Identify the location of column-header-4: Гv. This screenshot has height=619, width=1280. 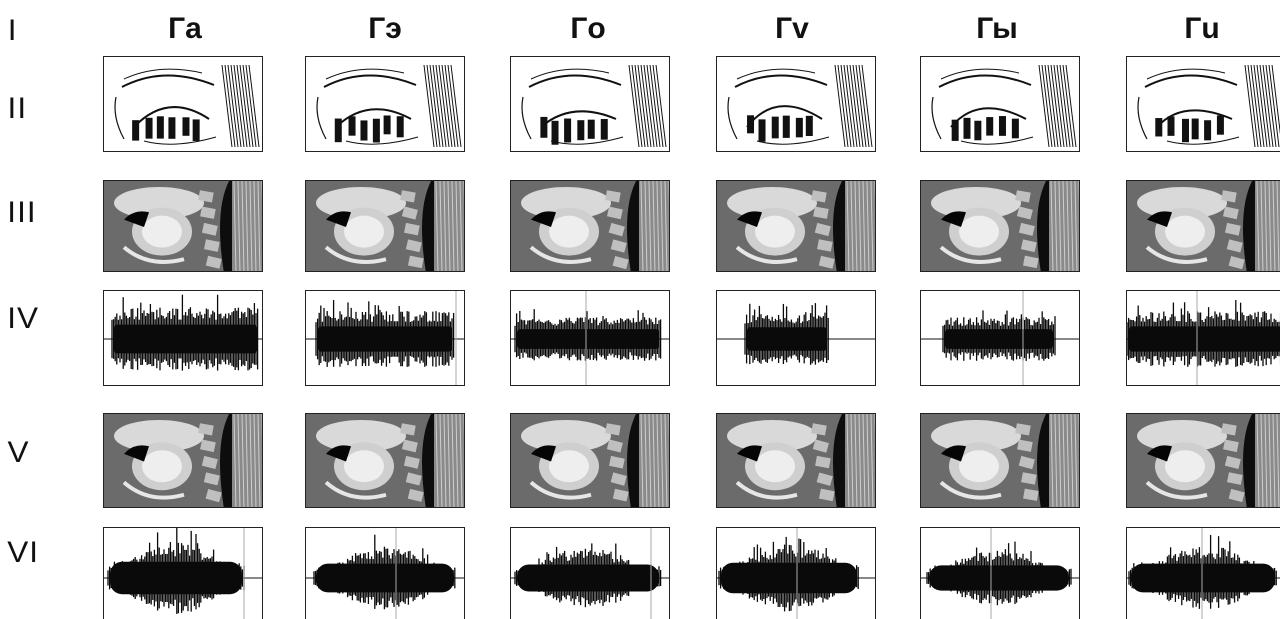
(792, 28).